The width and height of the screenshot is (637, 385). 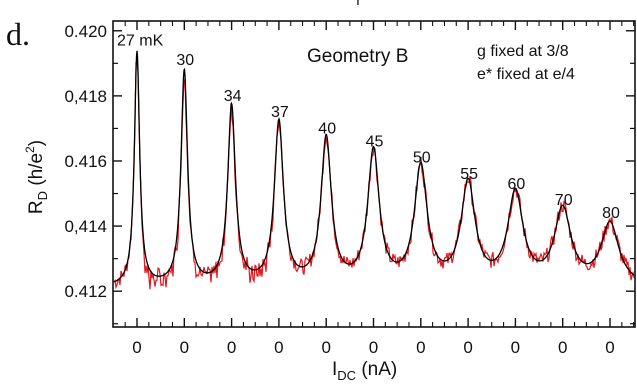 I want to click on y-tick-label: 0,414, so click(x=85, y=226).